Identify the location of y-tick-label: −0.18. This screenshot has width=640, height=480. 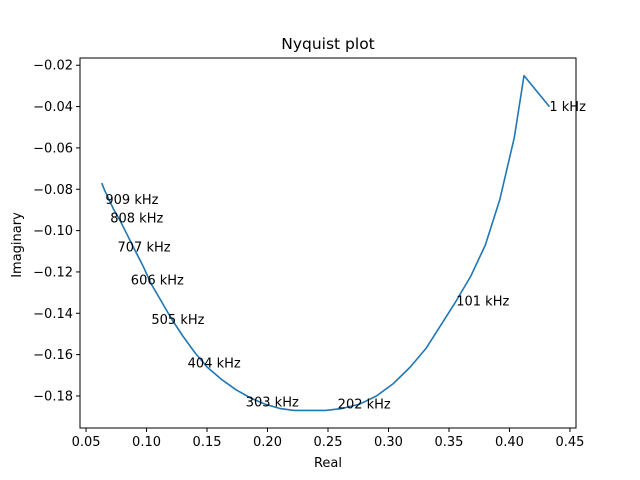
(53, 396).